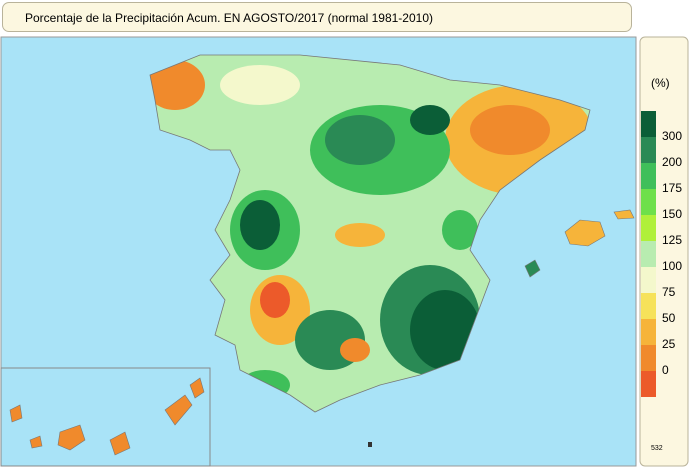 The image size is (690, 467). I want to click on legend-label: 150, so click(672, 214).